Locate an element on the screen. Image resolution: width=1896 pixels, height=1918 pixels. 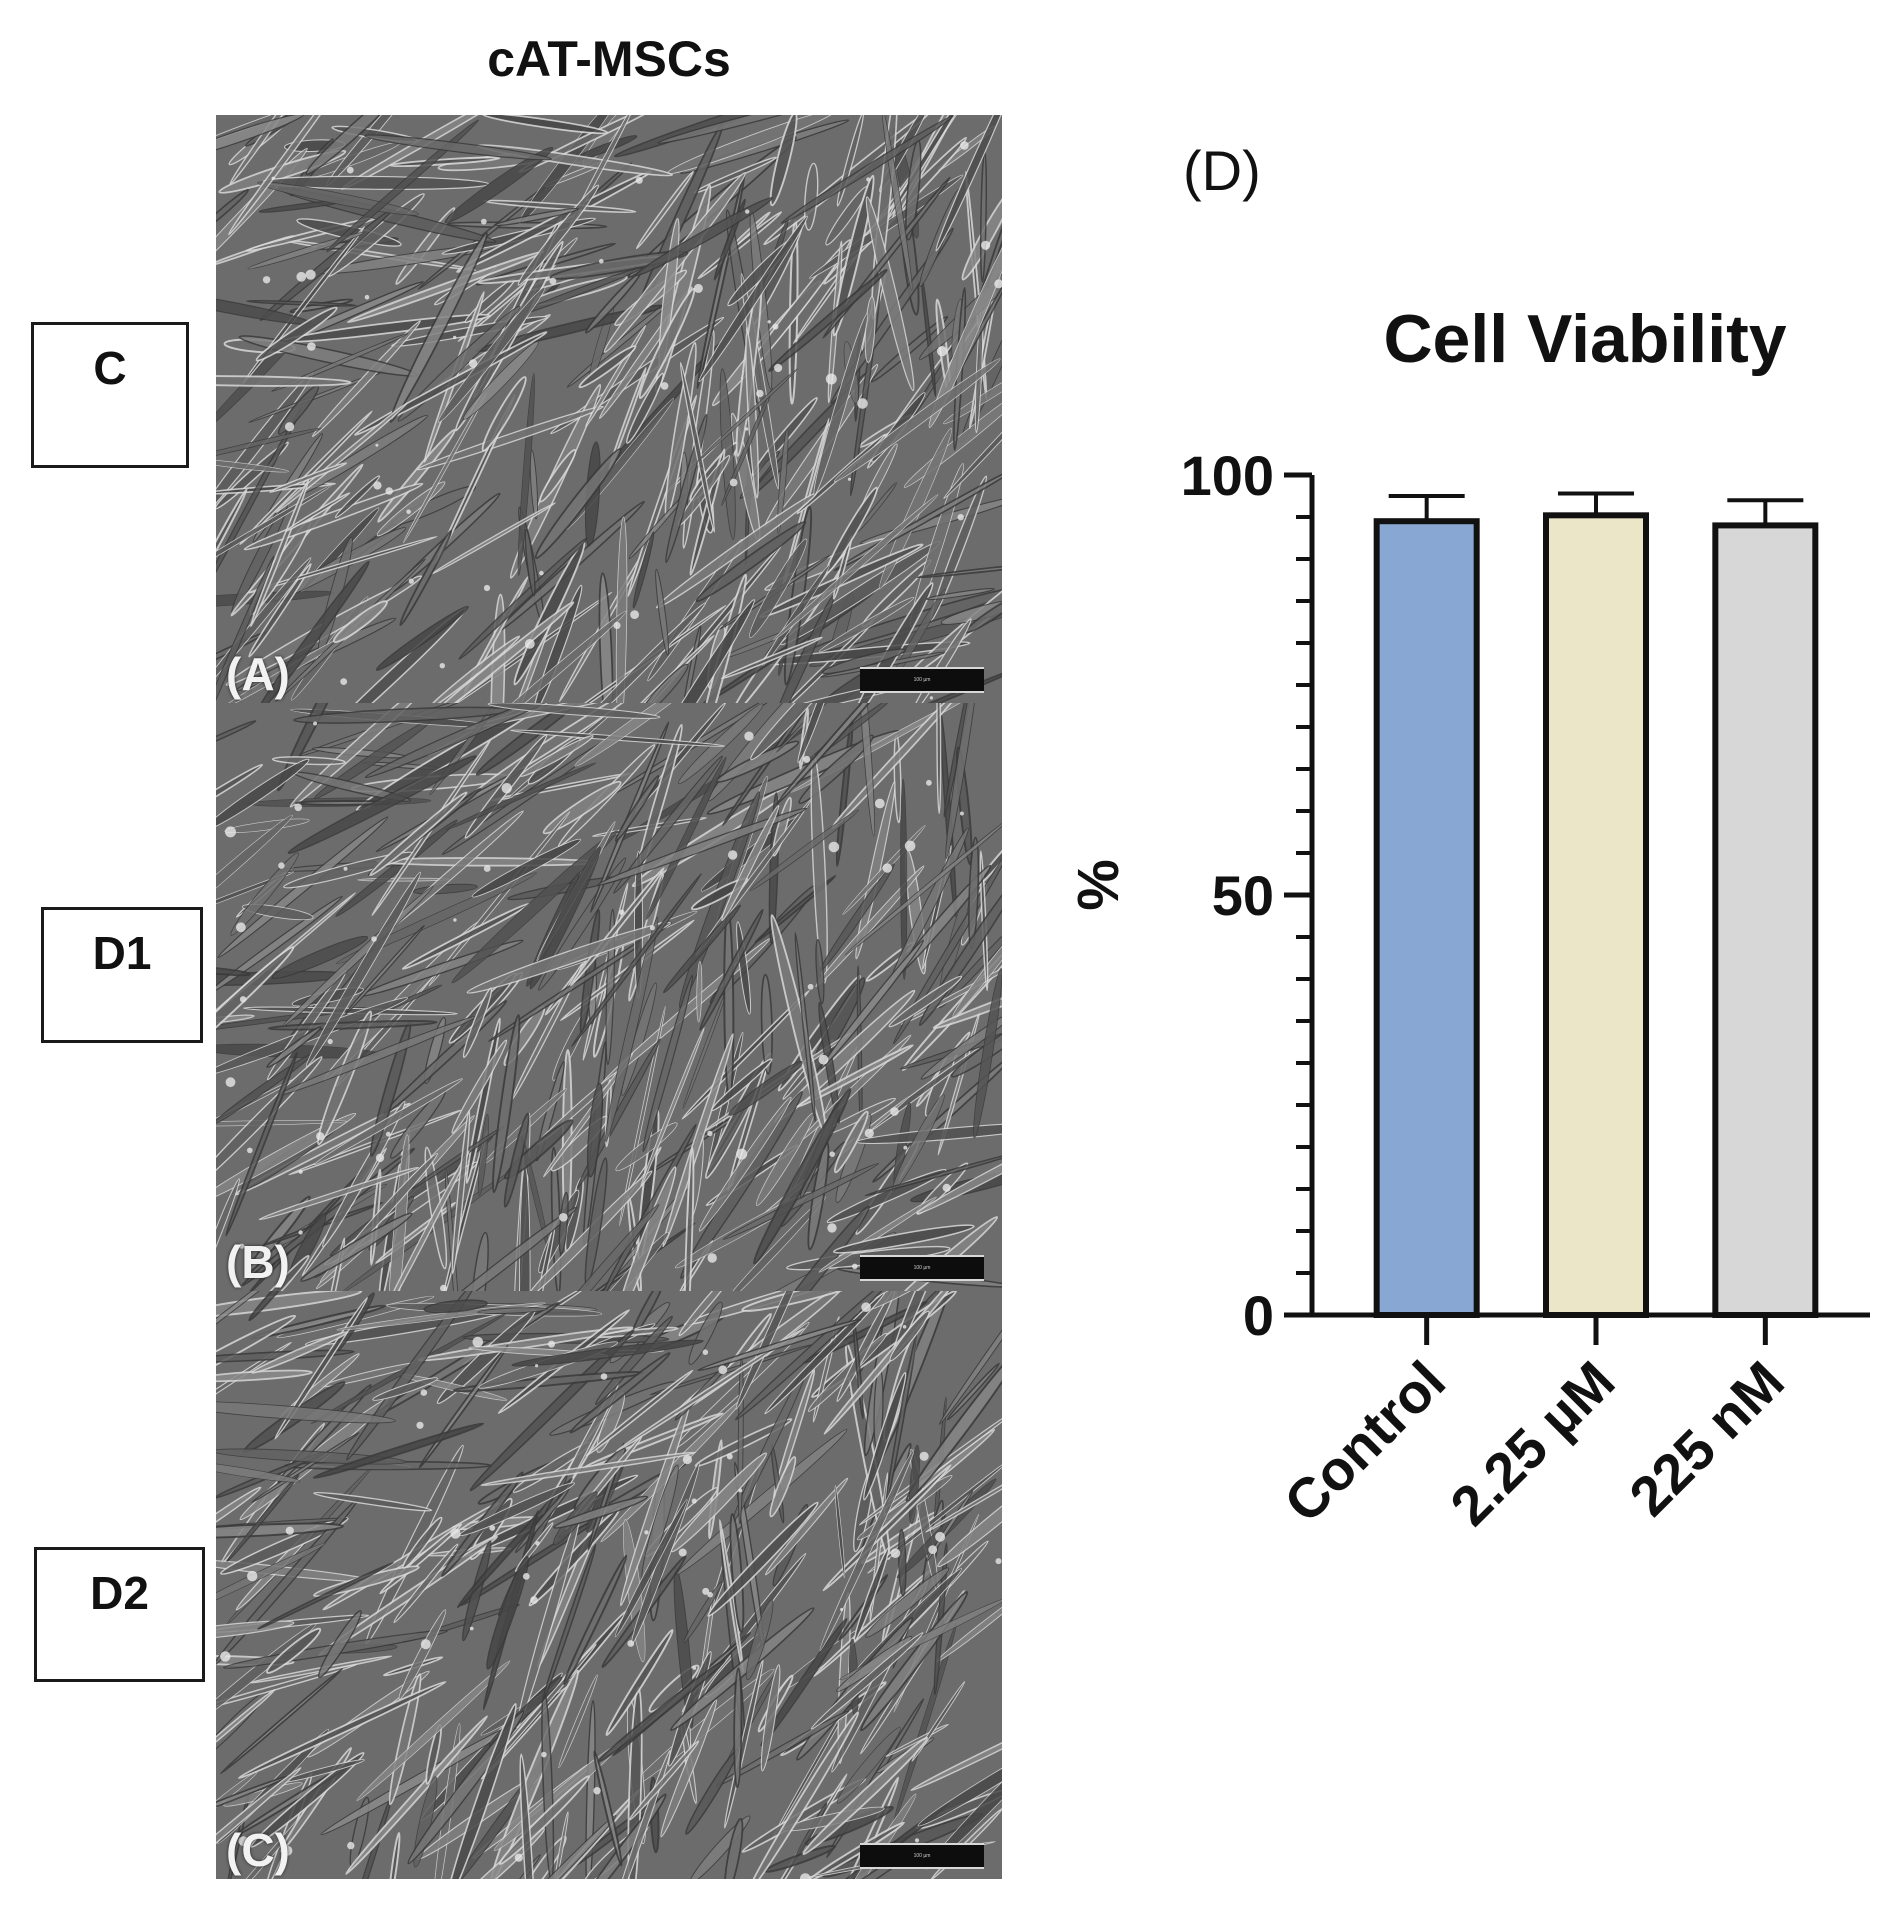
group-label-c: C is located at coordinates (110, 395).